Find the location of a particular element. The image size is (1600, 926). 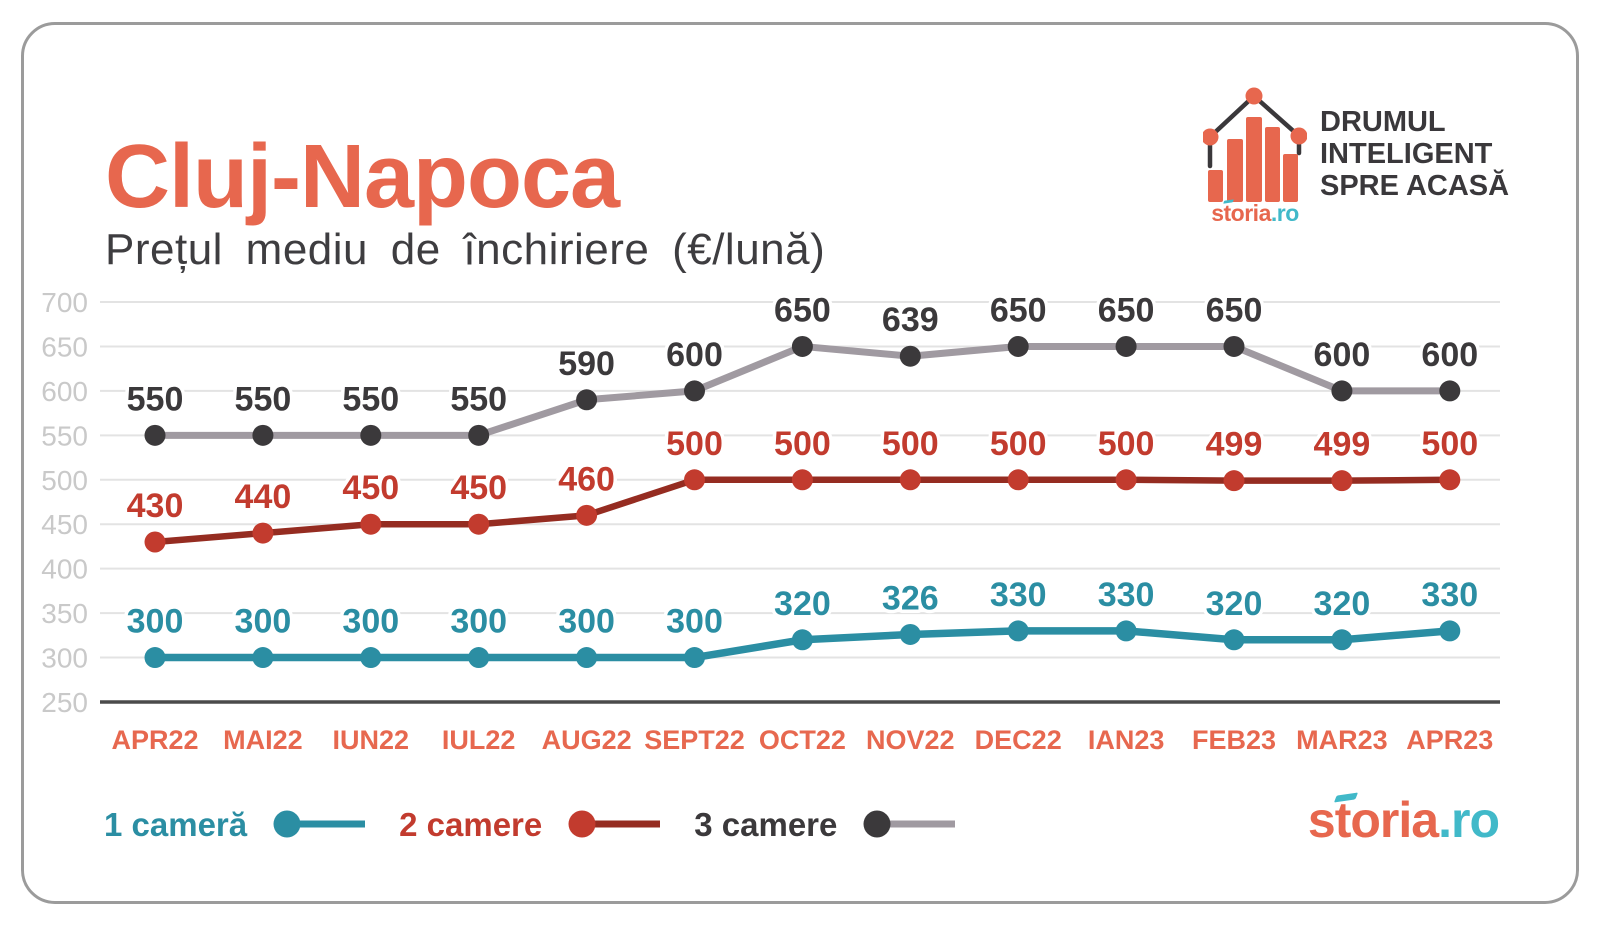

x-tick-label: APR23 is located at coordinates (1449, 740).